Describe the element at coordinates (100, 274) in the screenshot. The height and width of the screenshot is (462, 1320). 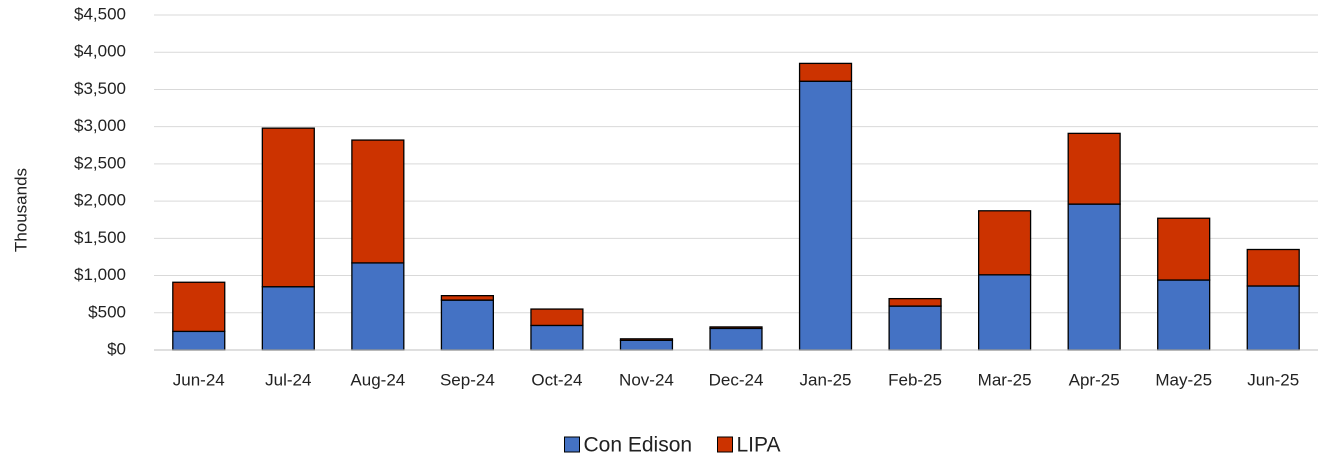
I see `y-tick-label: $1,000` at that location.